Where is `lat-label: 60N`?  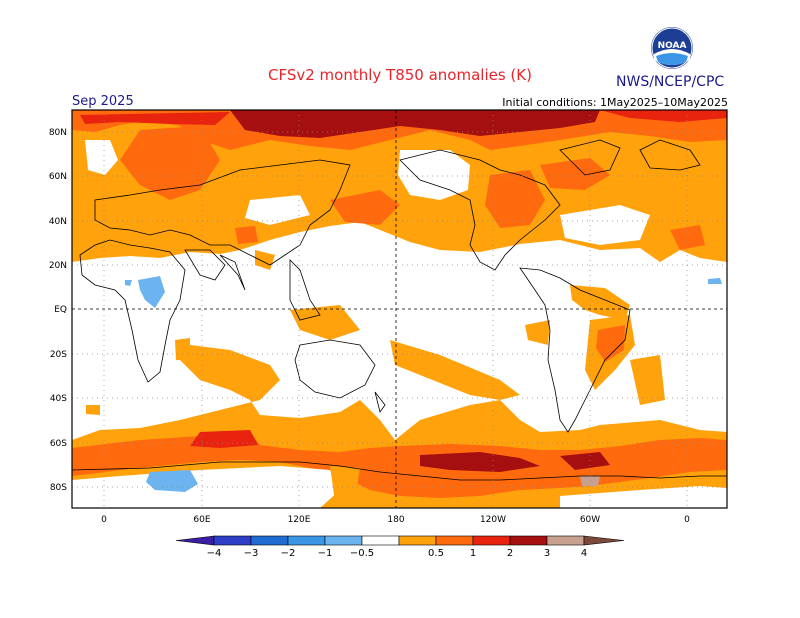
lat-label: 60N is located at coordinates (58, 177).